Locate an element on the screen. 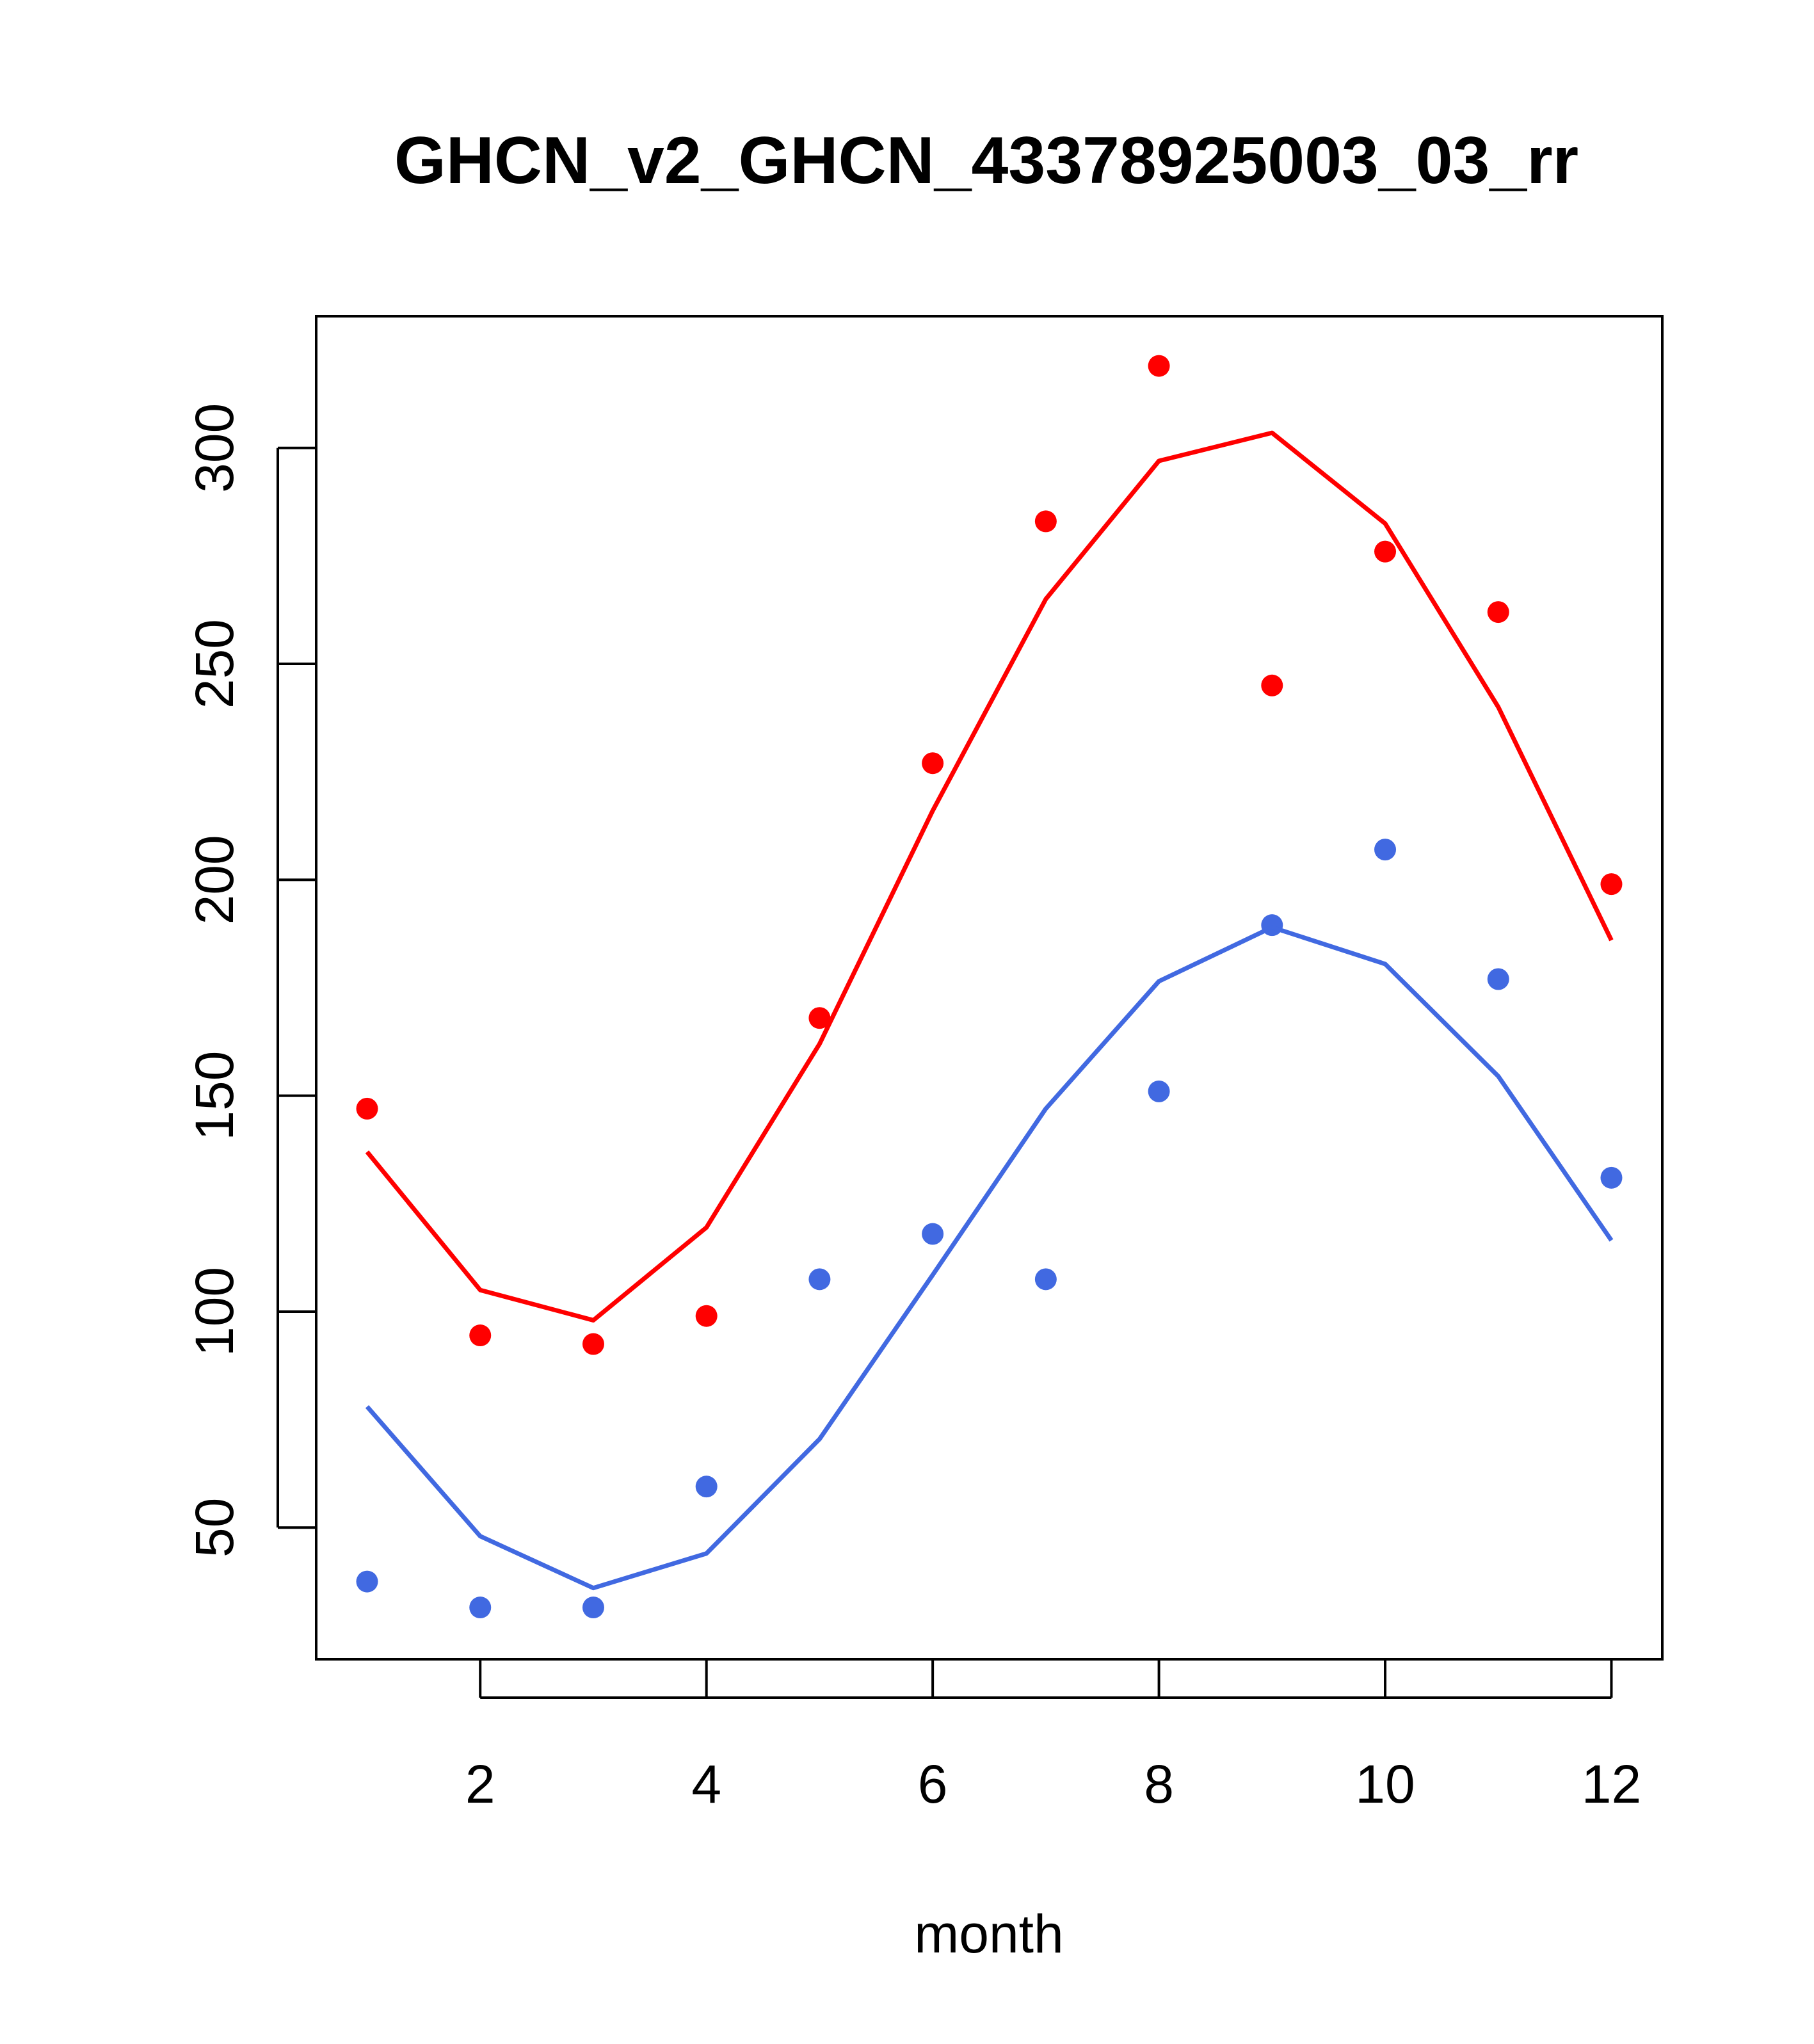  x-axis-label: month is located at coordinates (988, 1934).